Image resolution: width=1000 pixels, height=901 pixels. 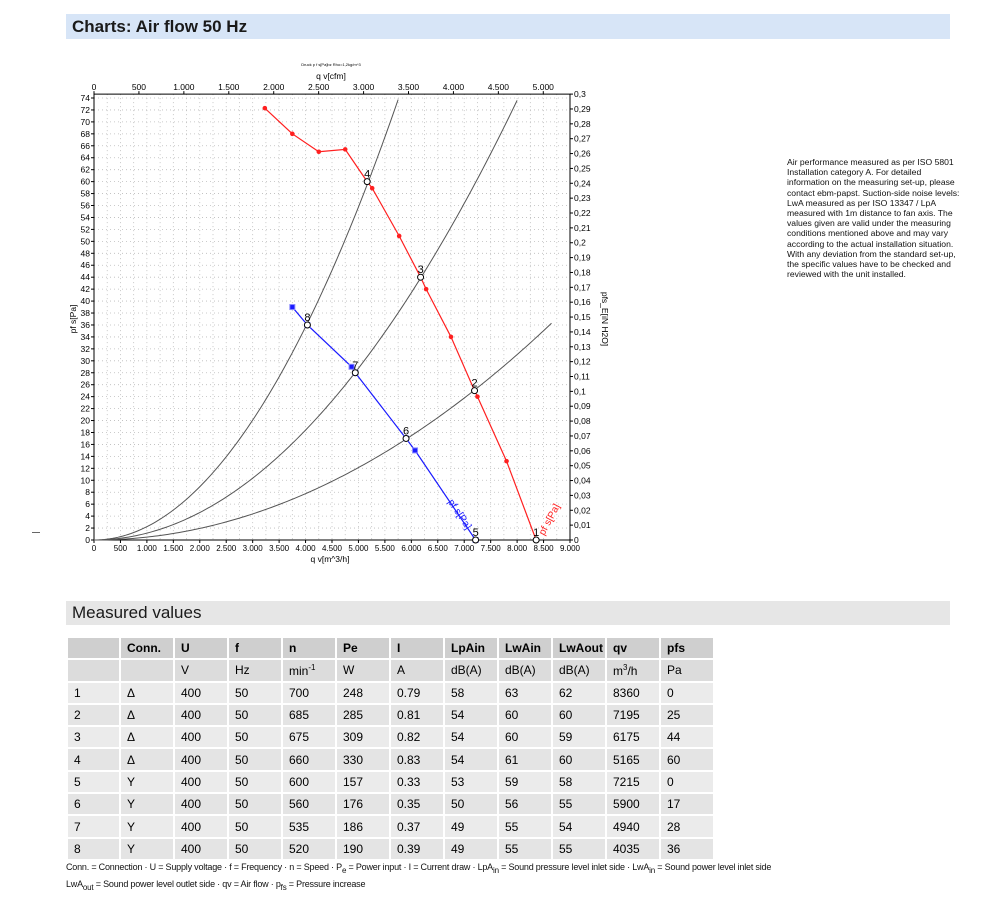 What do you see at coordinates (605, 319) in the screenshot?
I see `y2-axis-label: pfs_E[iN H2O]` at bounding box center [605, 319].